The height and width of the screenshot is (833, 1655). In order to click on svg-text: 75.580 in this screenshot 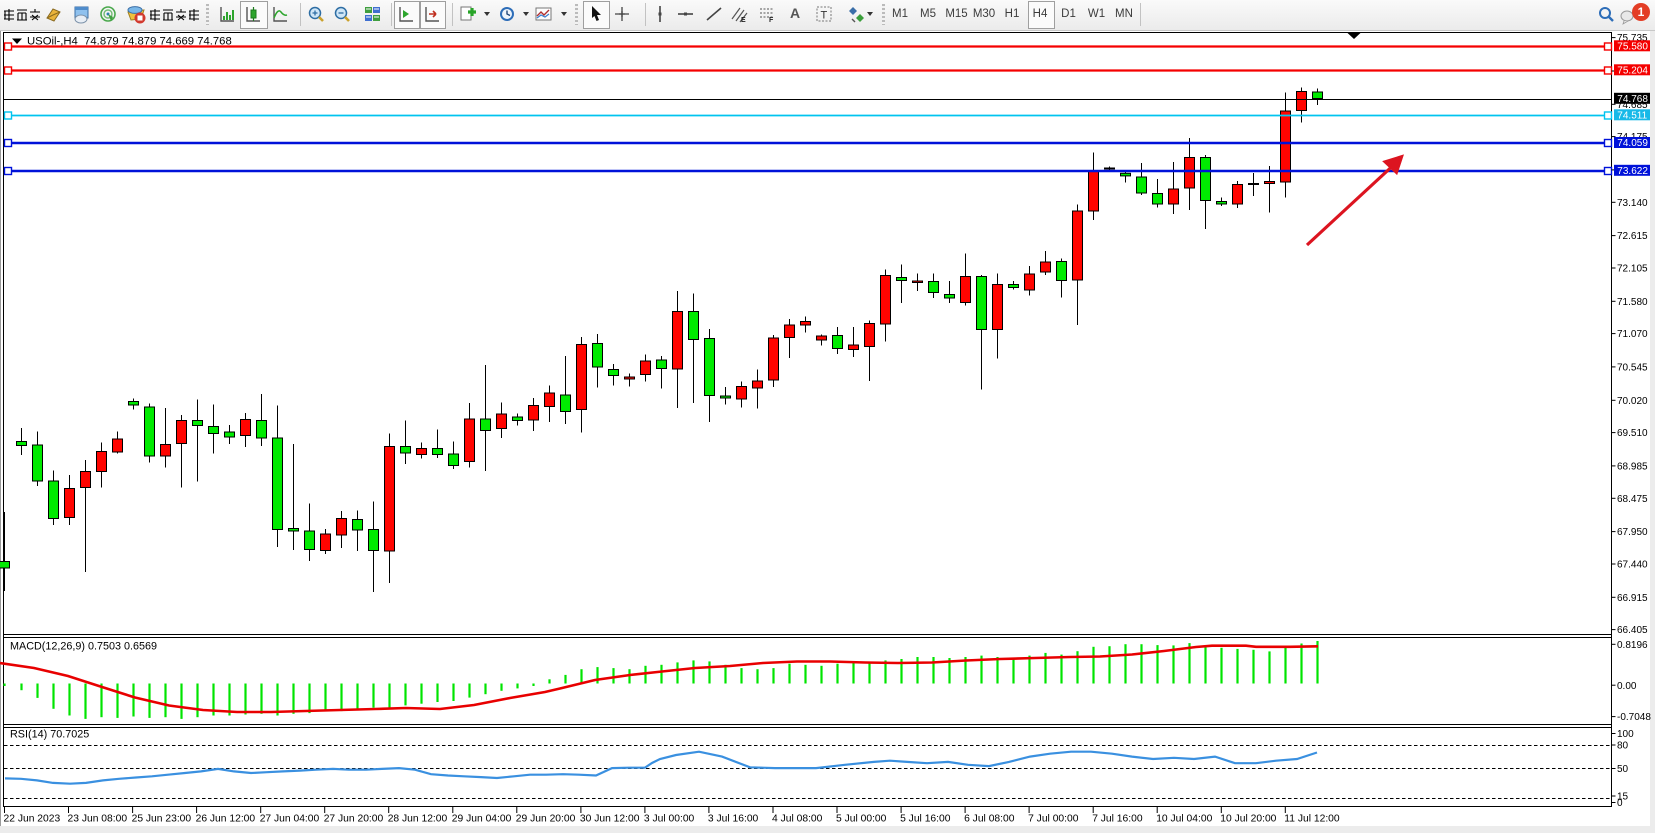, I will do `click(1632, 47)`.